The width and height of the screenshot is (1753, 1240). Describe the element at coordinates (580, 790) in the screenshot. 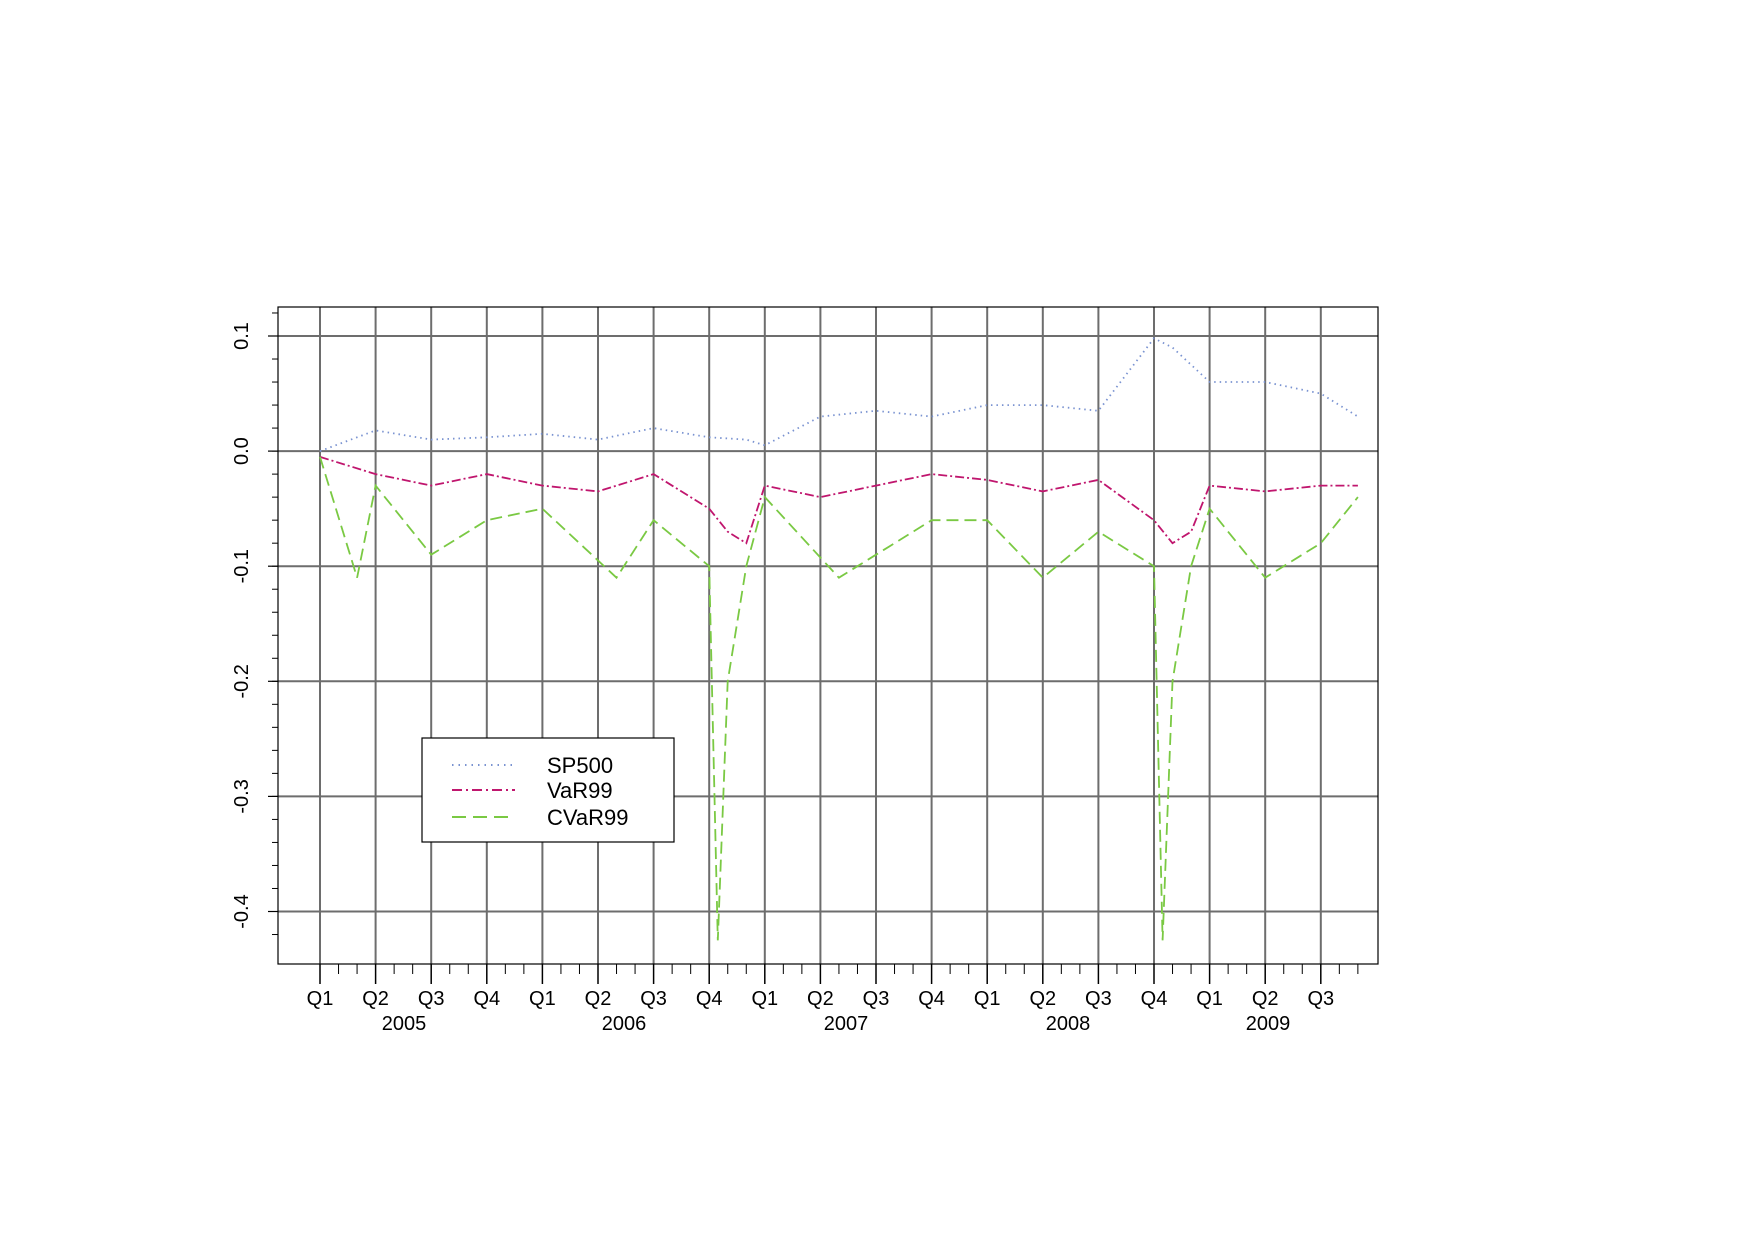

I see `legend-label-var99: VaR99` at that location.